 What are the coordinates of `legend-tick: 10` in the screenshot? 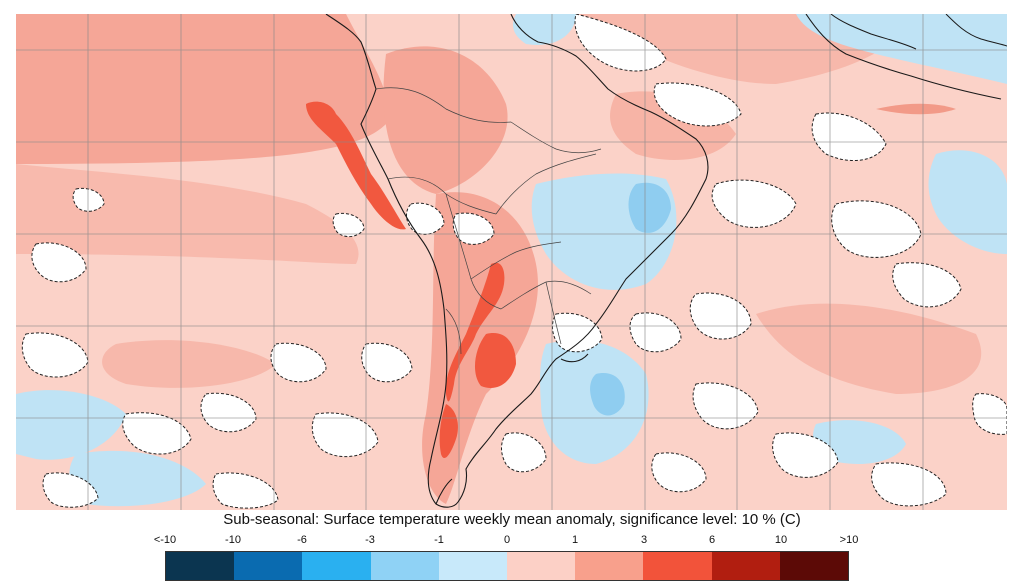 It's located at (781, 540).